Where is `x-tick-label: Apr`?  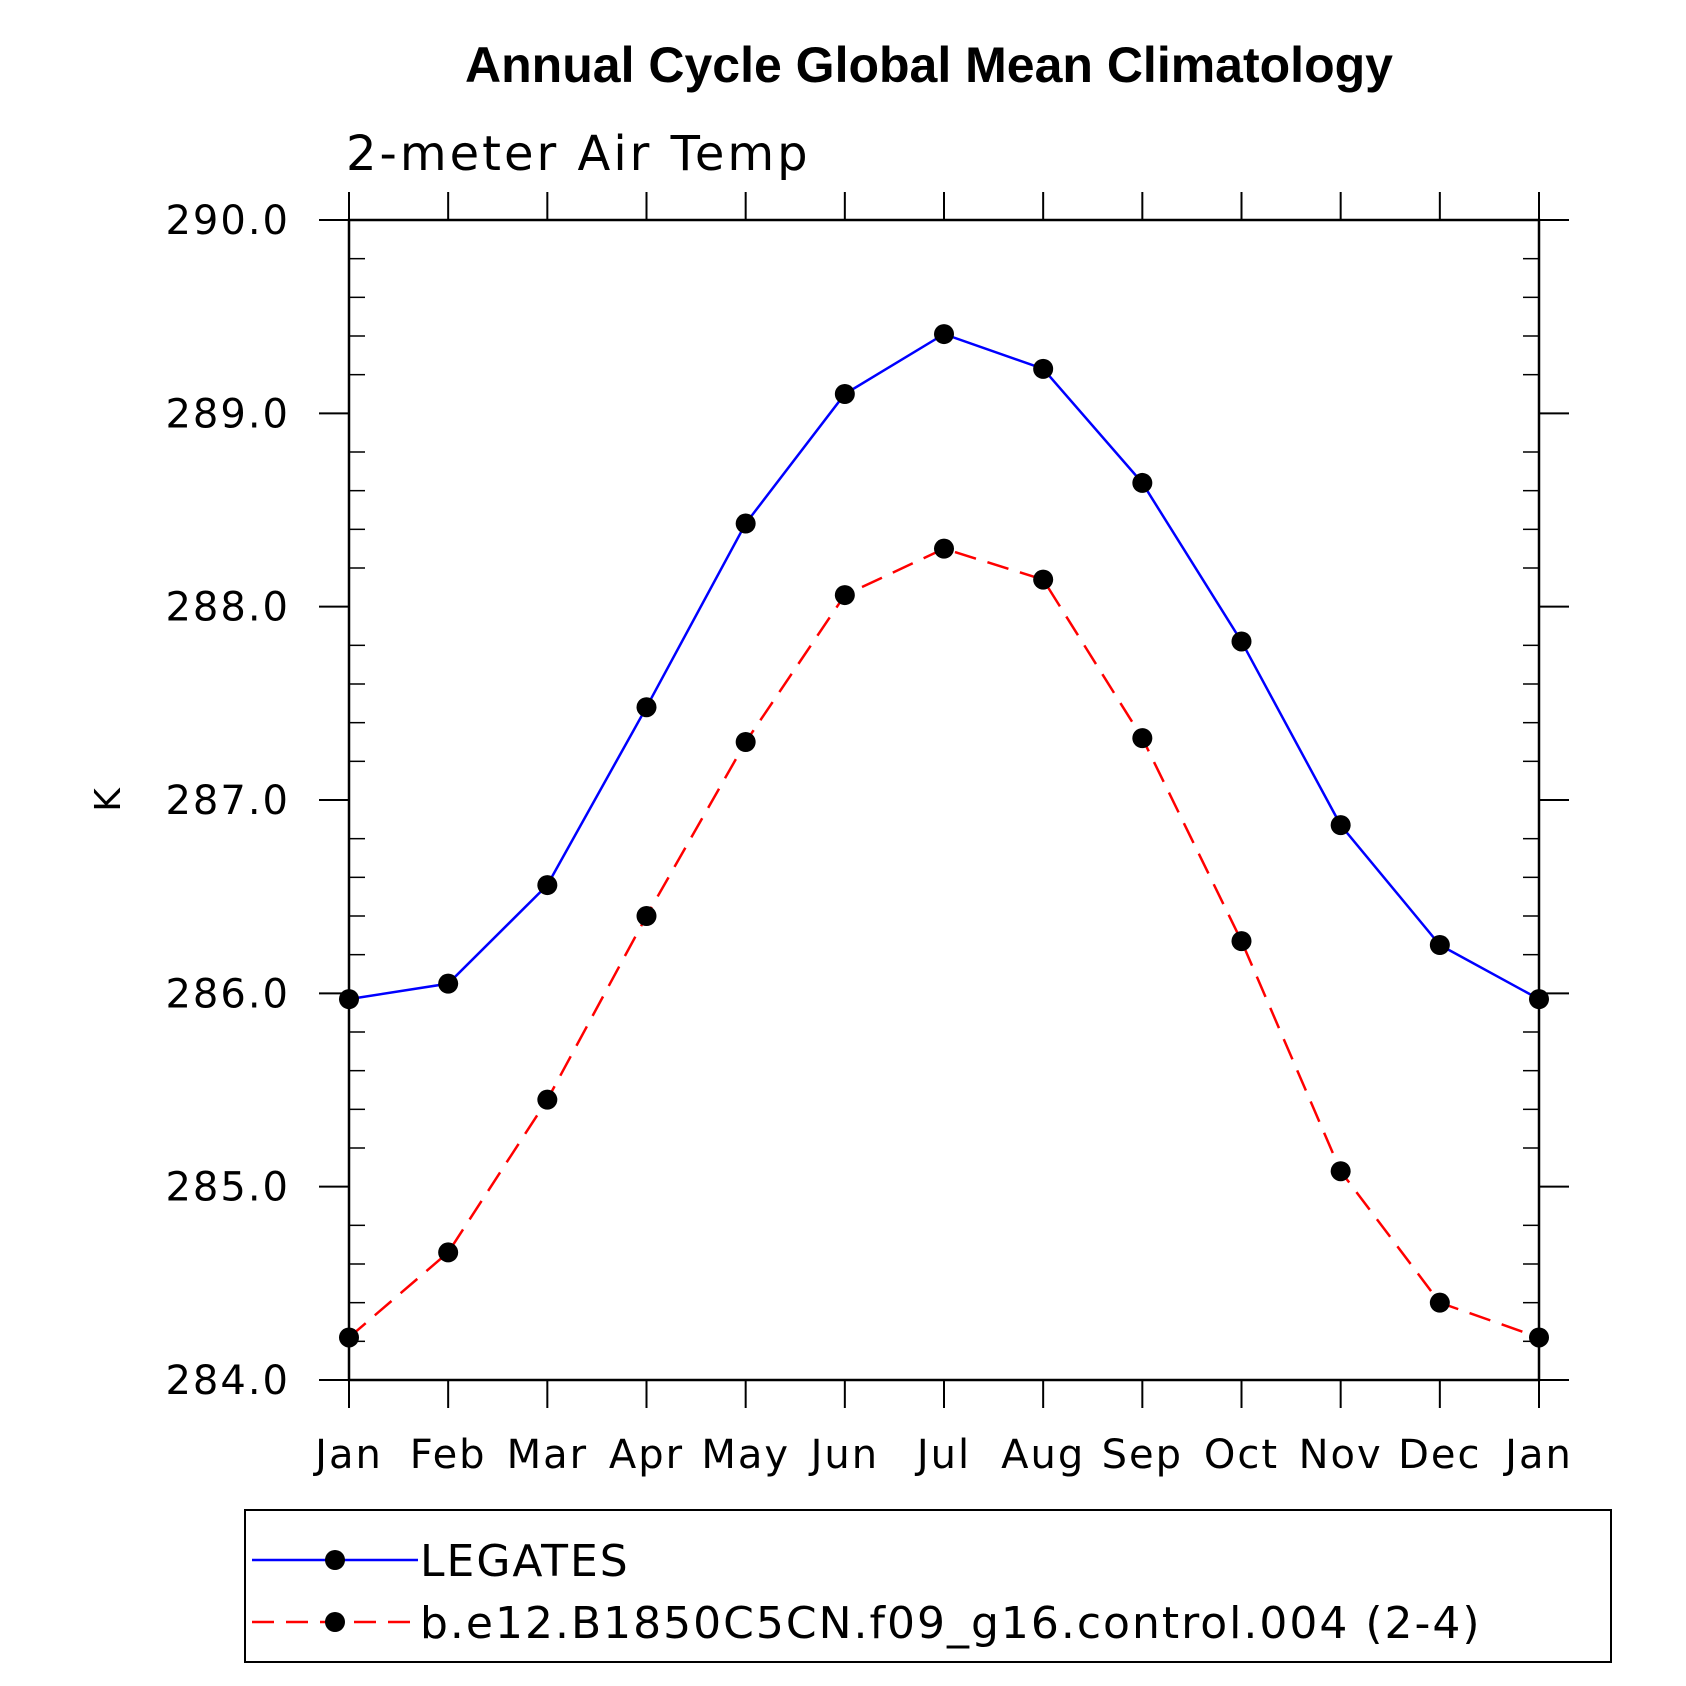
x-tick-label: Apr is located at coordinates (646, 1455).